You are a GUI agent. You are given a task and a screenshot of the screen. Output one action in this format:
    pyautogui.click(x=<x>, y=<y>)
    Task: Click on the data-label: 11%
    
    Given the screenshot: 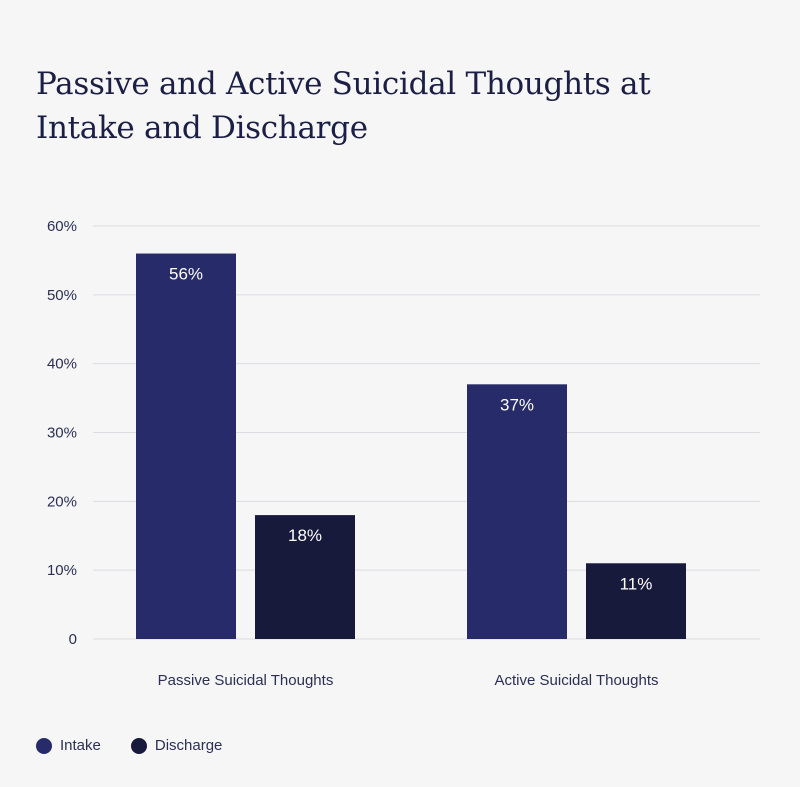 What is the action you would take?
    pyautogui.click(x=636, y=583)
    